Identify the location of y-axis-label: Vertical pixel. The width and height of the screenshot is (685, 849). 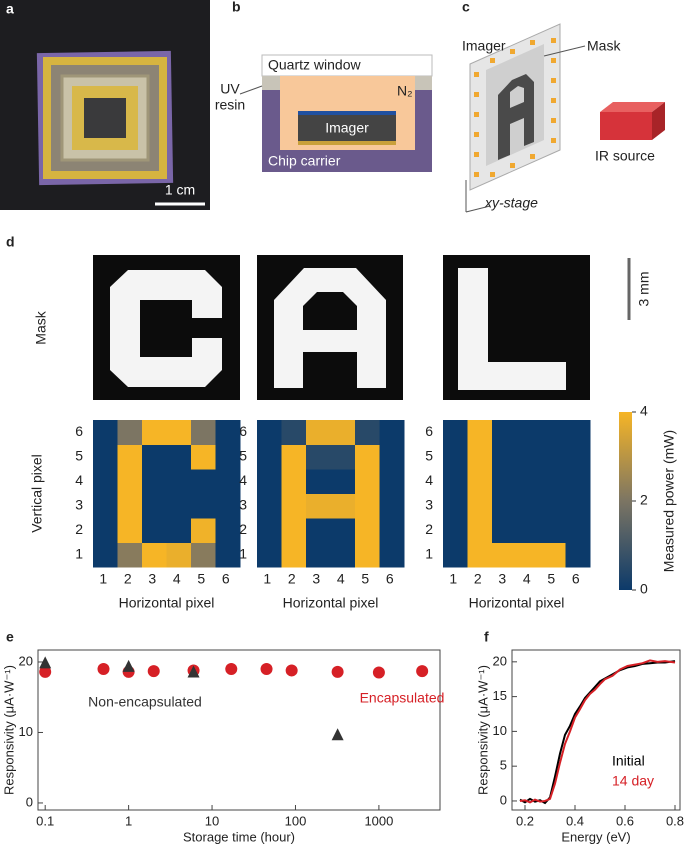
(37, 493).